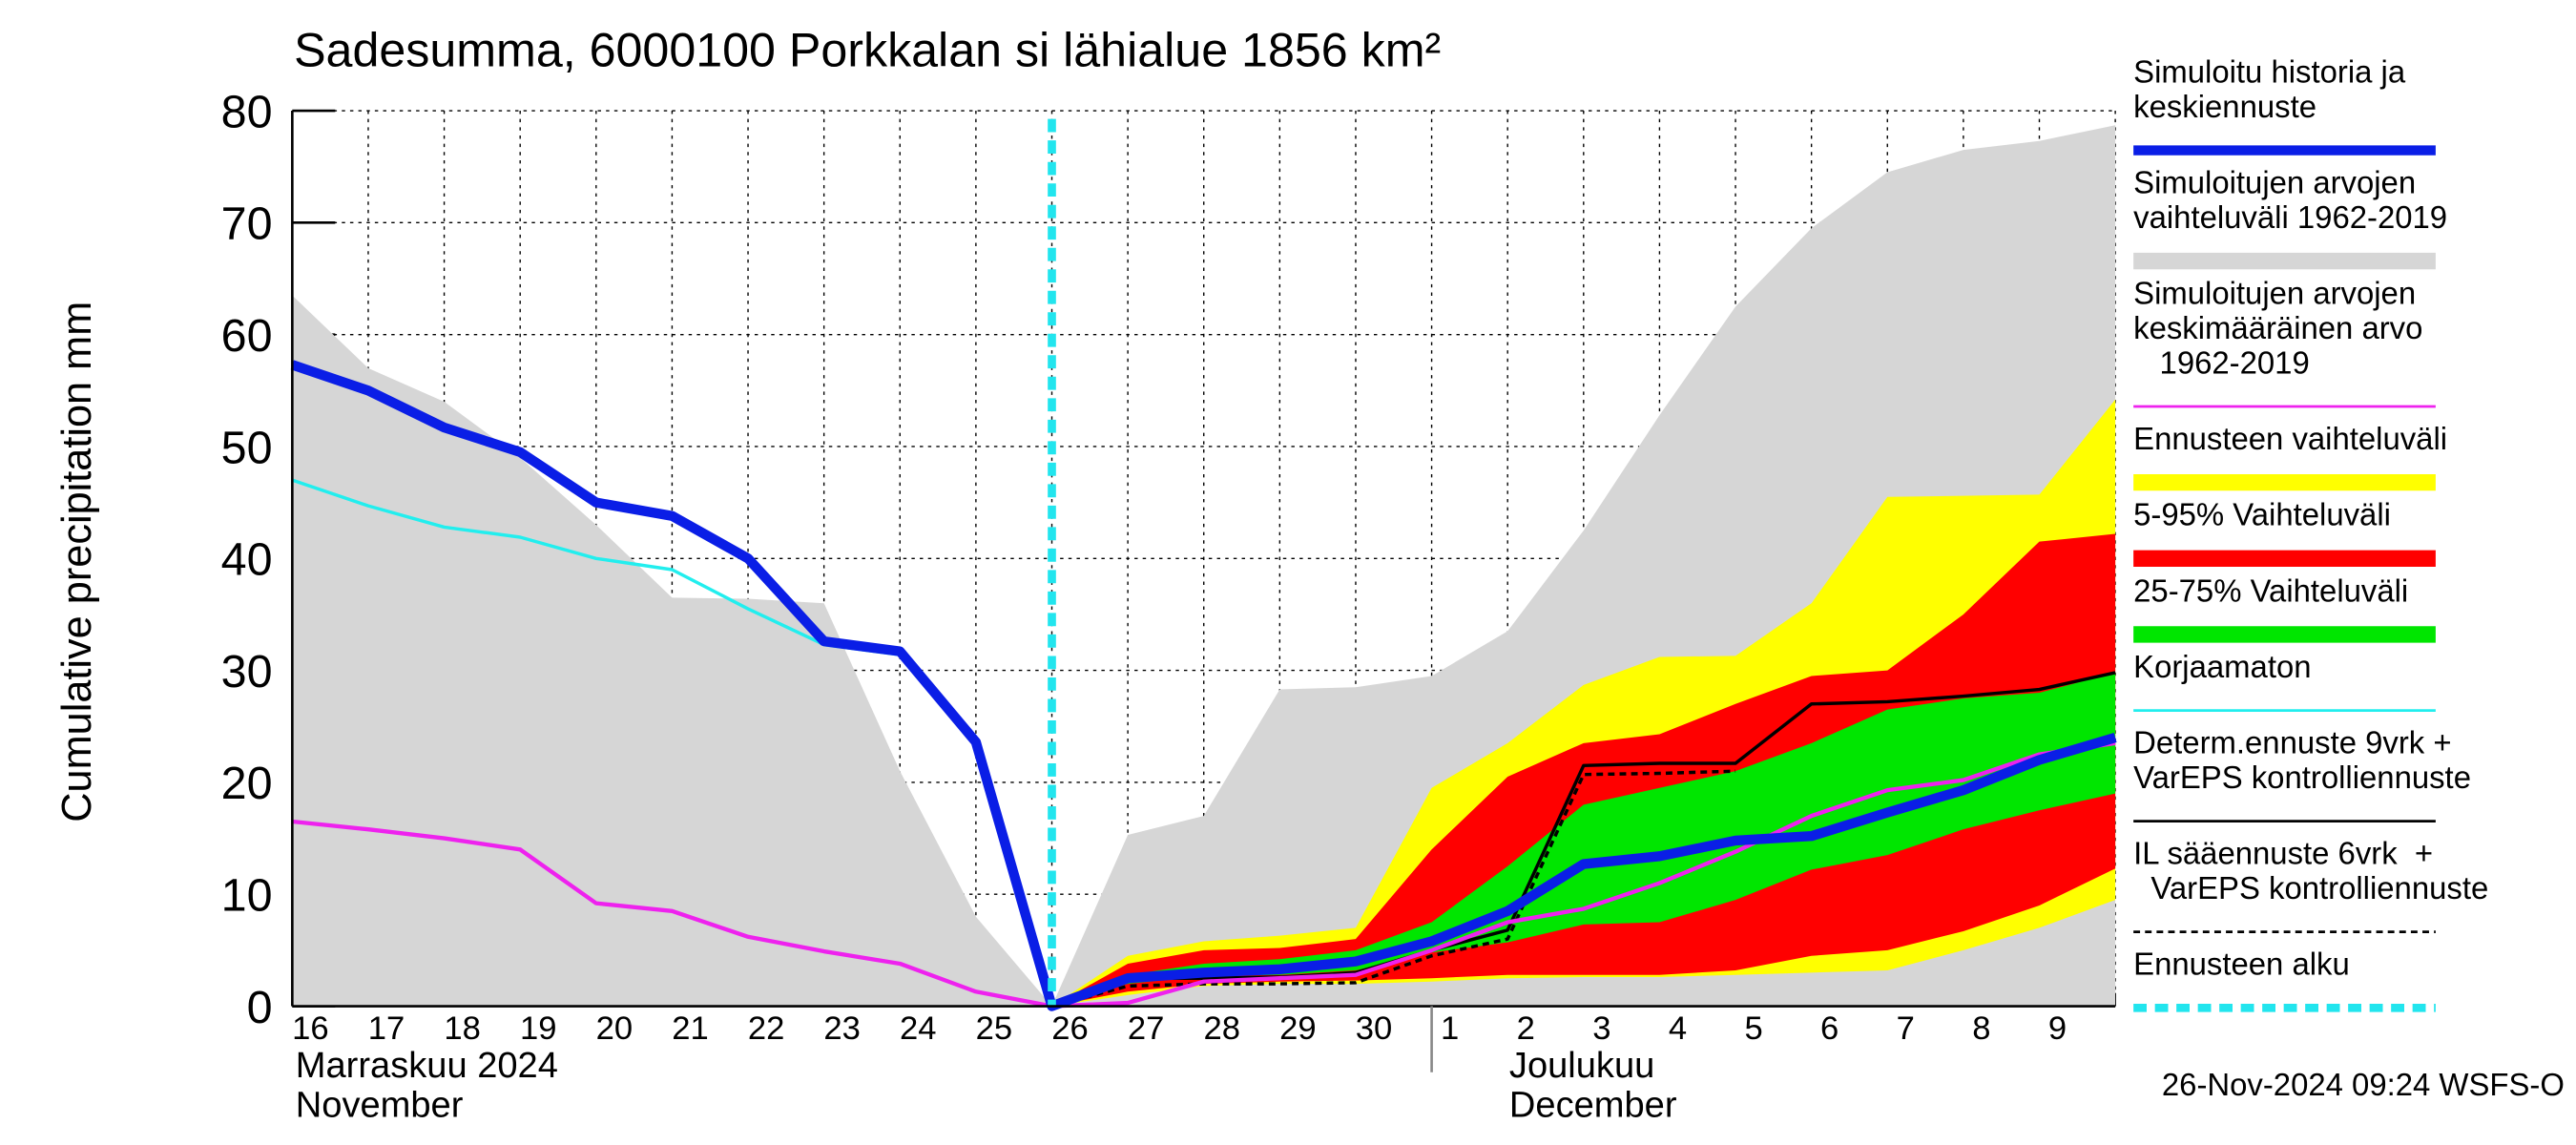 This screenshot has height=1145, width=2576. I want to click on range-band, so click(1583, 840).